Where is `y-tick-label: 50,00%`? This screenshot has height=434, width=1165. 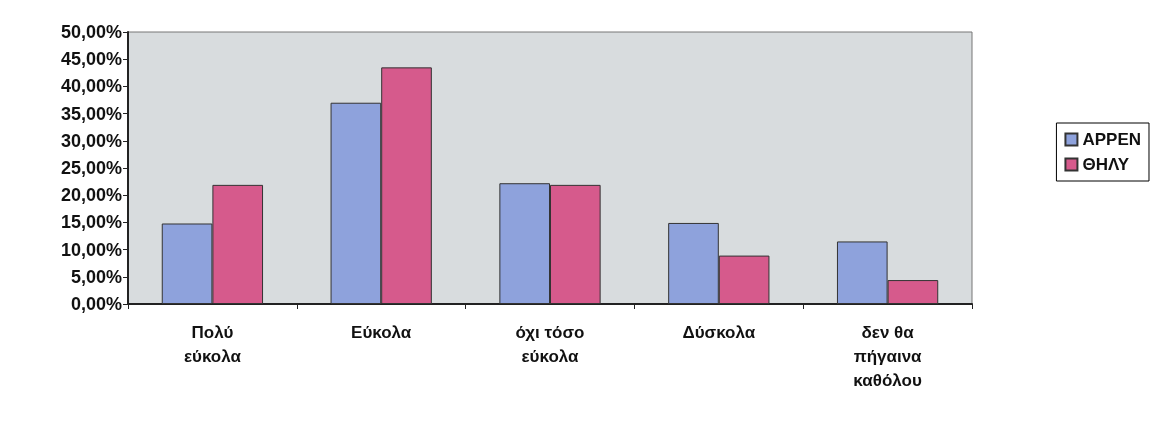 y-tick-label: 50,00% is located at coordinates (91, 32).